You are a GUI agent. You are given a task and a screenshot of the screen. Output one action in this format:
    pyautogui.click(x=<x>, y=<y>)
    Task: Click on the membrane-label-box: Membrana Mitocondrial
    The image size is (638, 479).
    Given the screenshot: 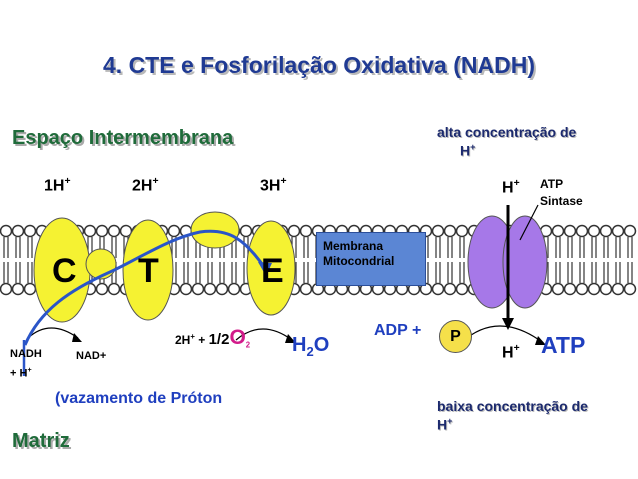 What is the action you would take?
    pyautogui.click(x=371, y=259)
    